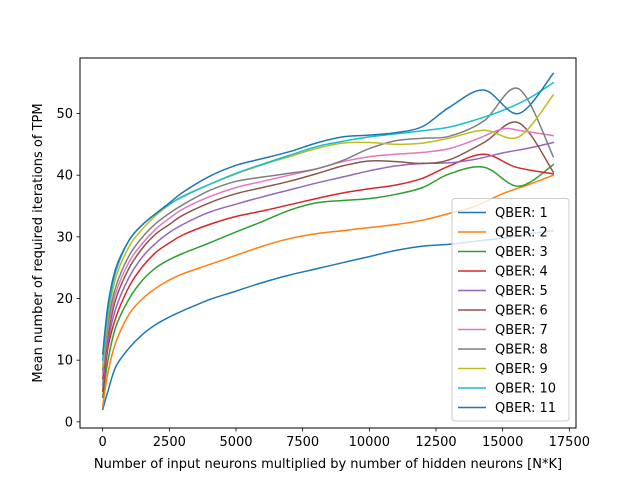  Describe the element at coordinates (64, 361) in the screenshot. I see `y-tick-label: 10` at that location.